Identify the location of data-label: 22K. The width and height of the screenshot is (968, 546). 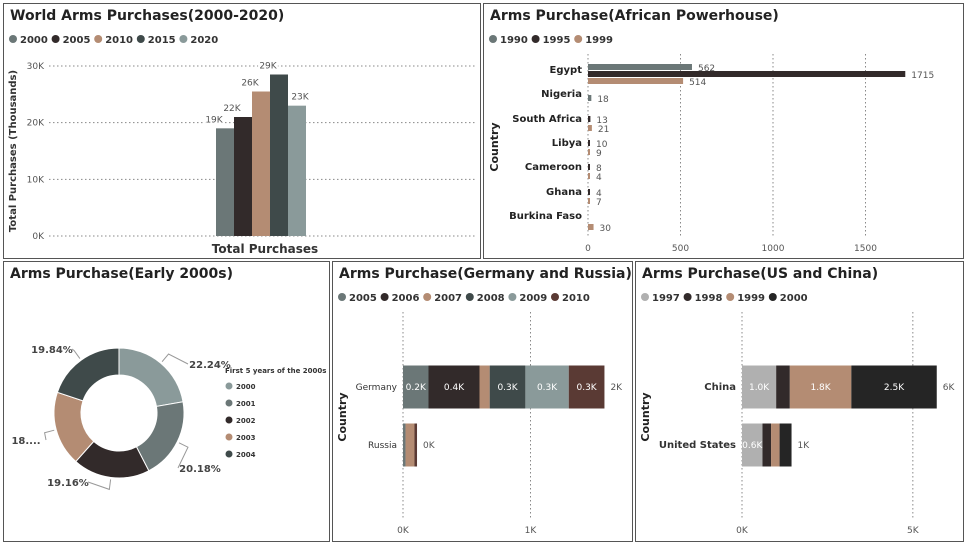
(232, 109).